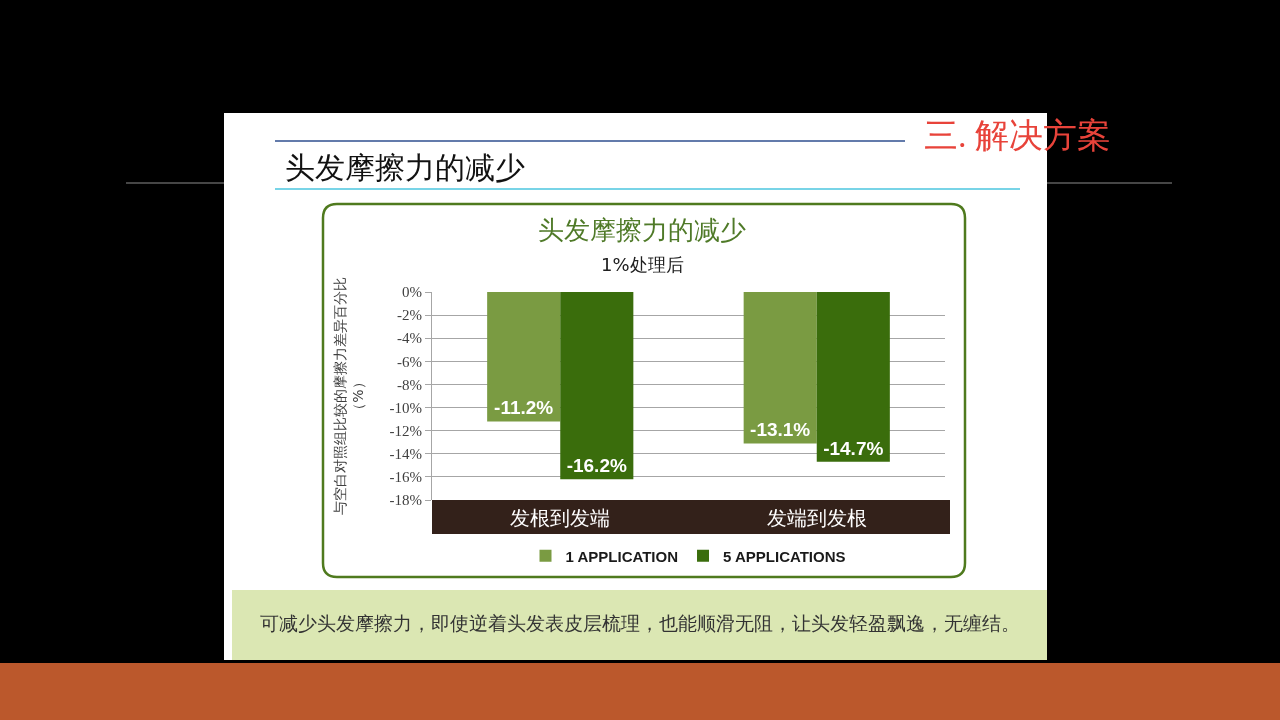 This screenshot has width=1280, height=720. I want to click on x-tick-label: 发根到发端, so click(560, 518).